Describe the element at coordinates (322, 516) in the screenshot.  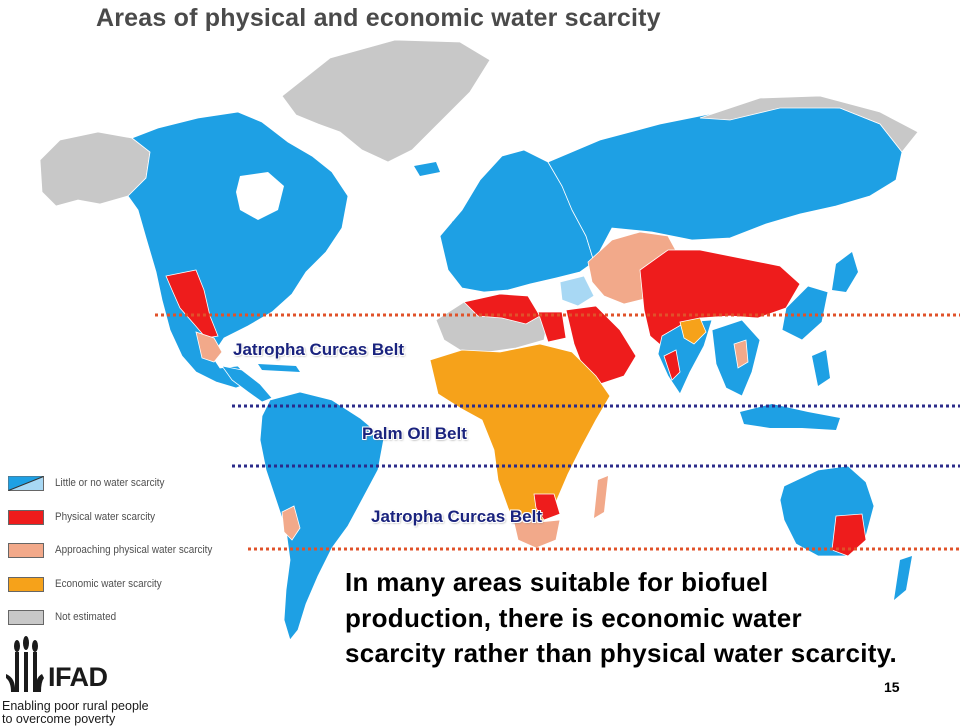
I see `region-south-america` at that location.